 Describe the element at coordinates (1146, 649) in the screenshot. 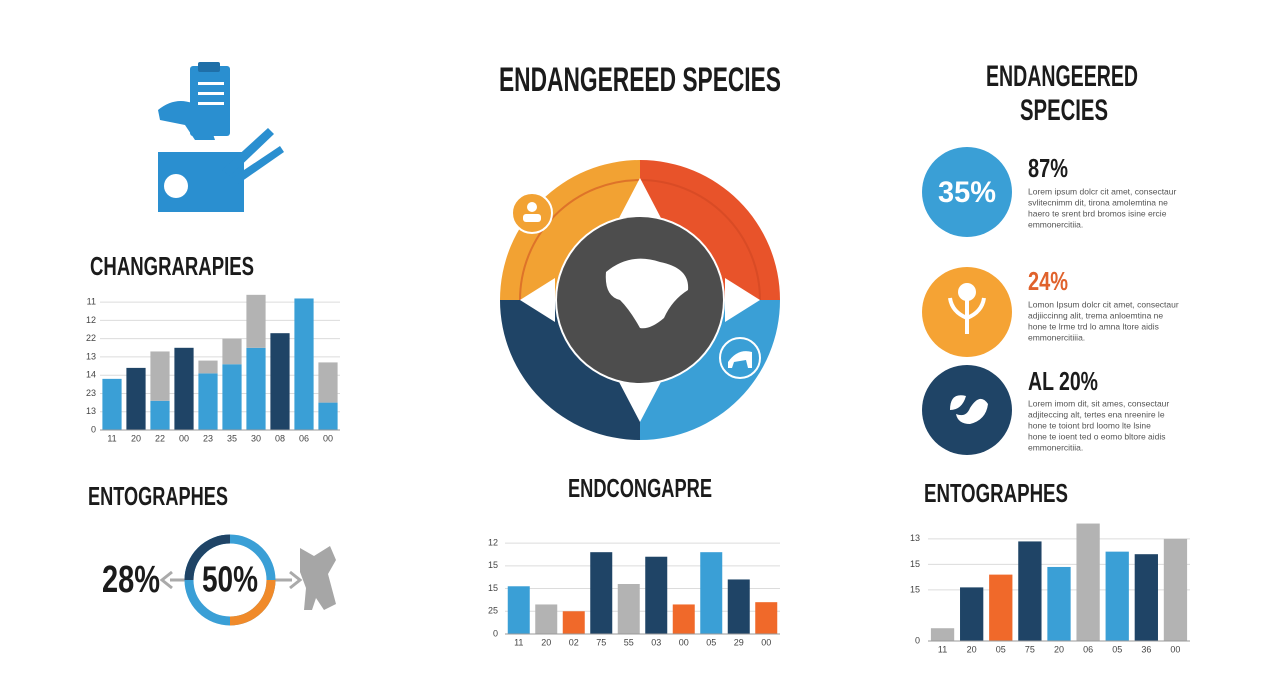

I see `x-tick-label: 36` at that location.